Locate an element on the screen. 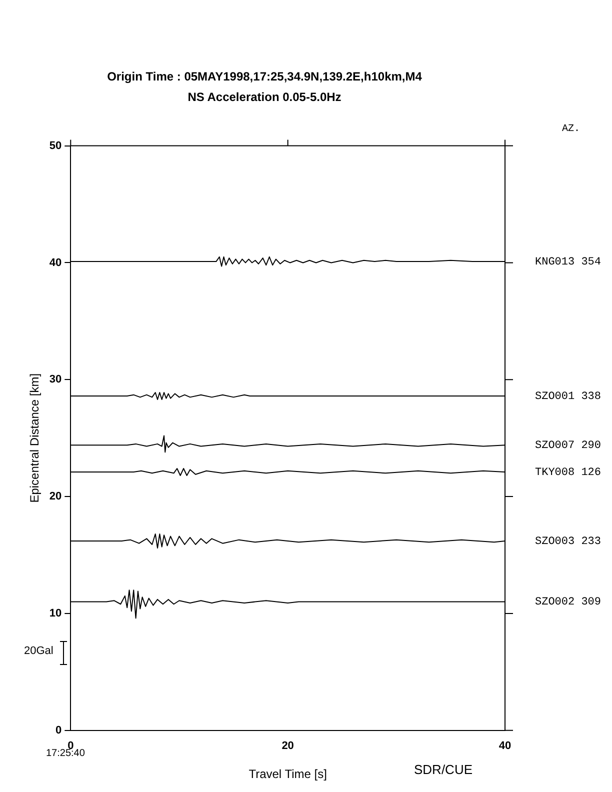  text: AZ. is located at coordinates (571, 129).